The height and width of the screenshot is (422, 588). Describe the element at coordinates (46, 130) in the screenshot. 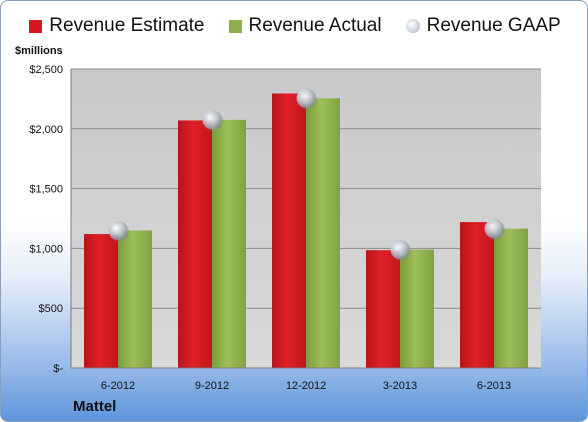

I see `y-tick-label: $2,000` at that location.